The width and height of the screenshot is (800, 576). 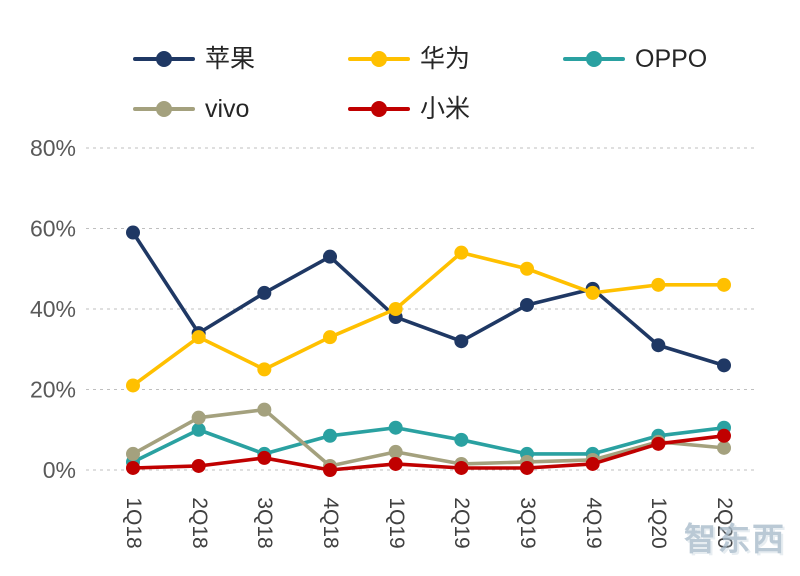 What do you see at coordinates (133, 523) in the screenshot?
I see `x-axis-label: 1Q18` at bounding box center [133, 523].